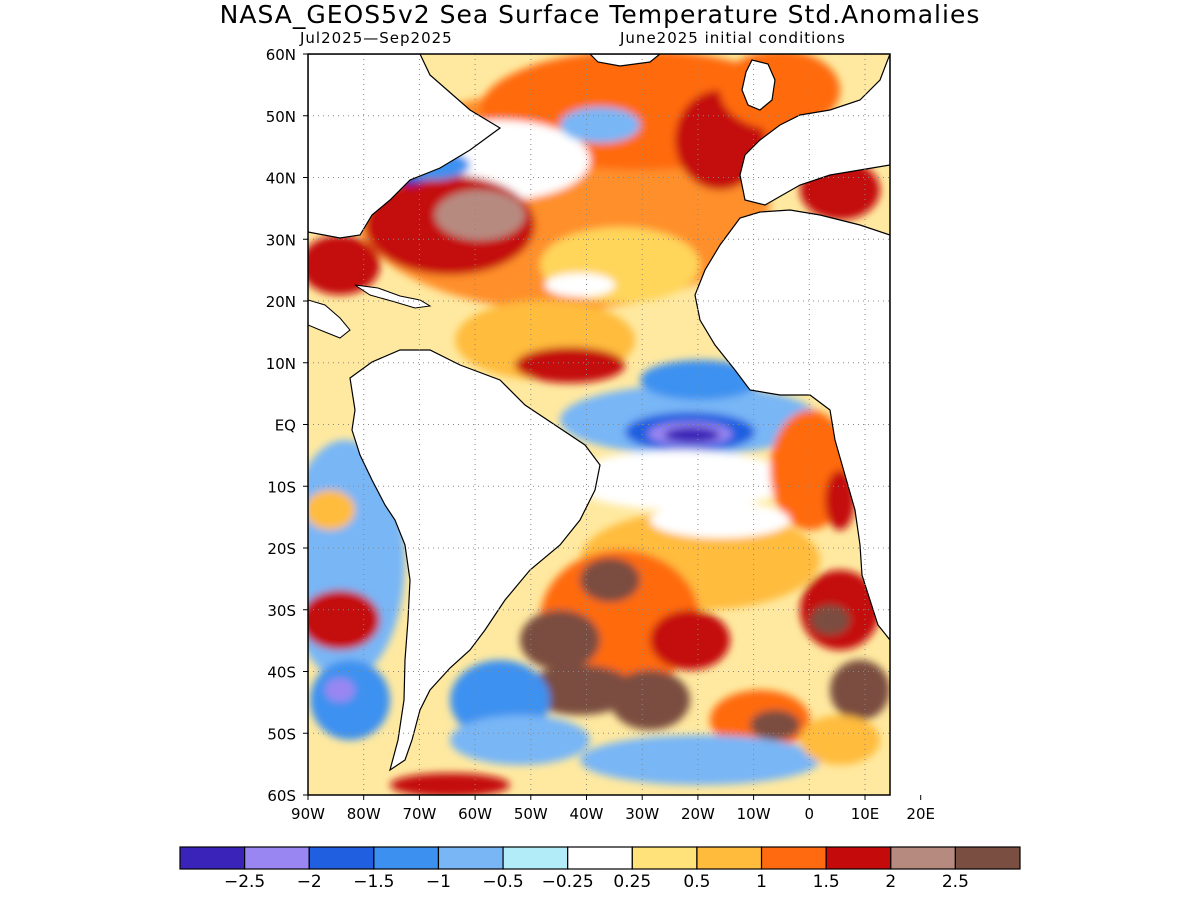  I want to click on central-america-land, so click(329, 319).